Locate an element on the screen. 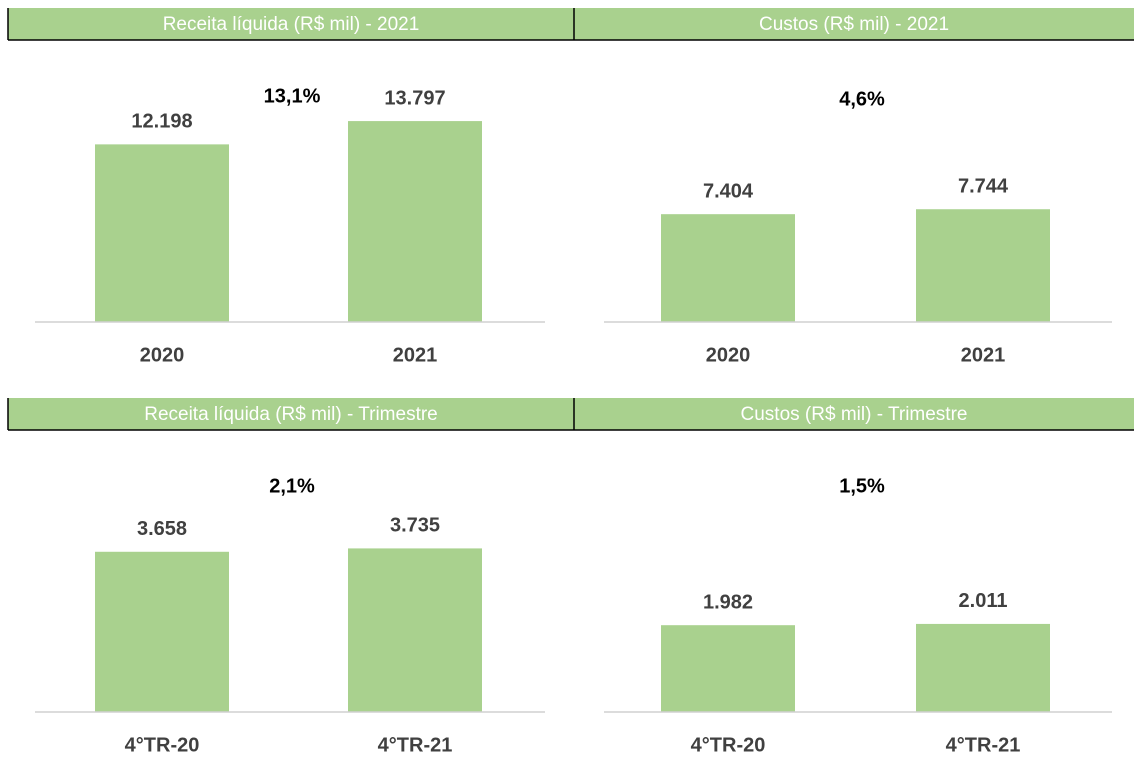 The width and height of the screenshot is (1134, 758). chart-title: Custos (R$ mil) - 2021 is located at coordinates (854, 24).